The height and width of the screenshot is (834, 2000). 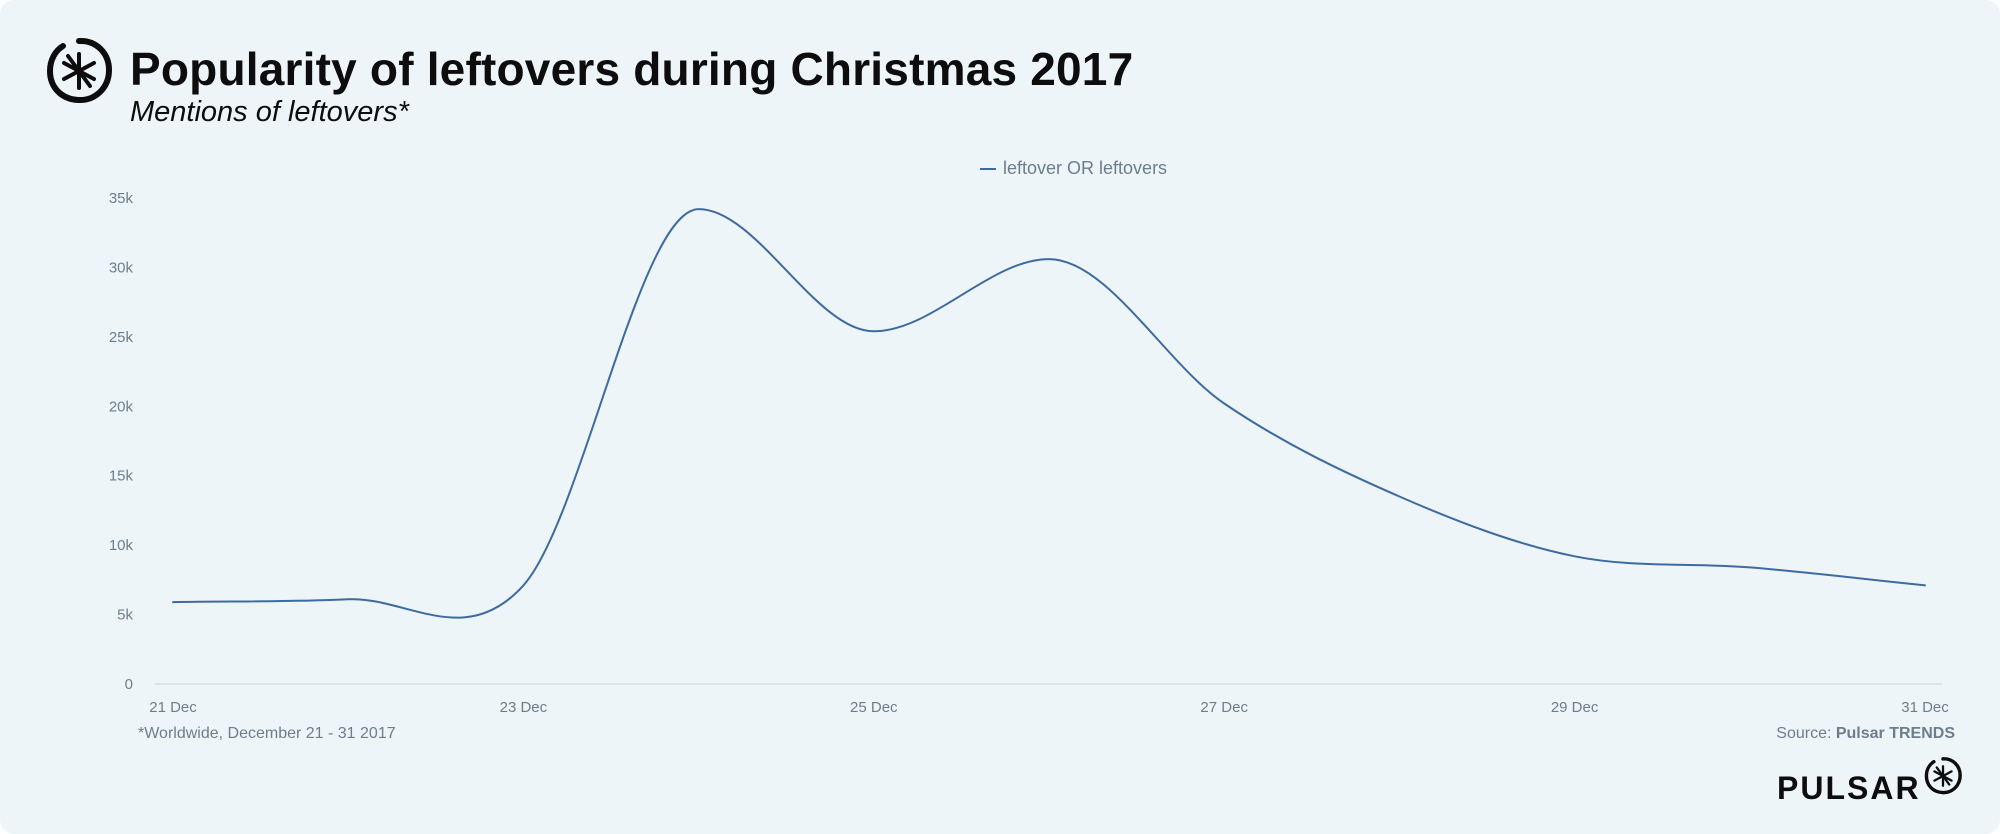 I want to click on source-prefix: Source:, so click(x=1806, y=733).